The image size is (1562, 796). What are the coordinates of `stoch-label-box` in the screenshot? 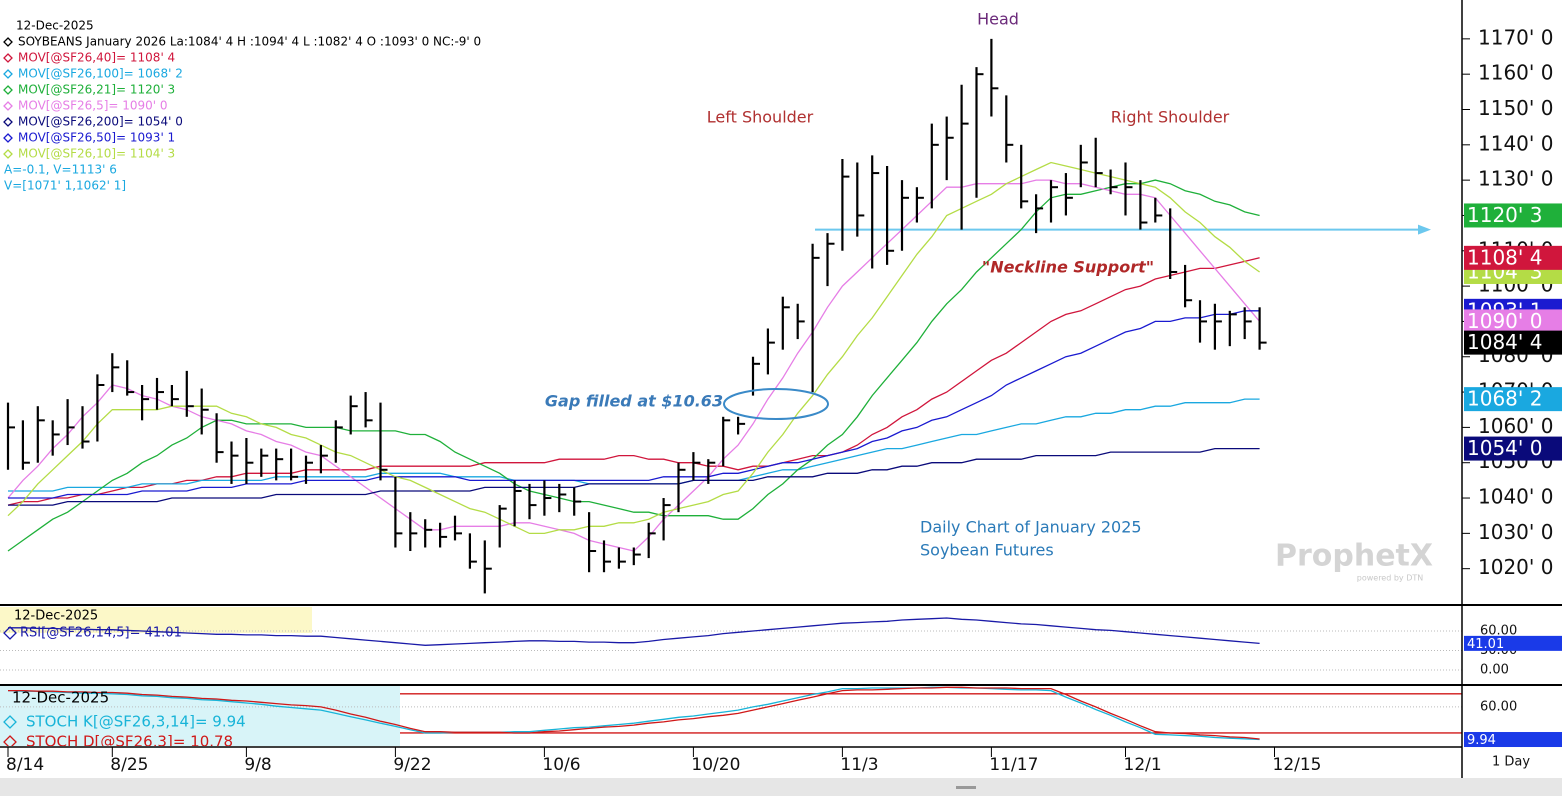 It's located at (200, 716).